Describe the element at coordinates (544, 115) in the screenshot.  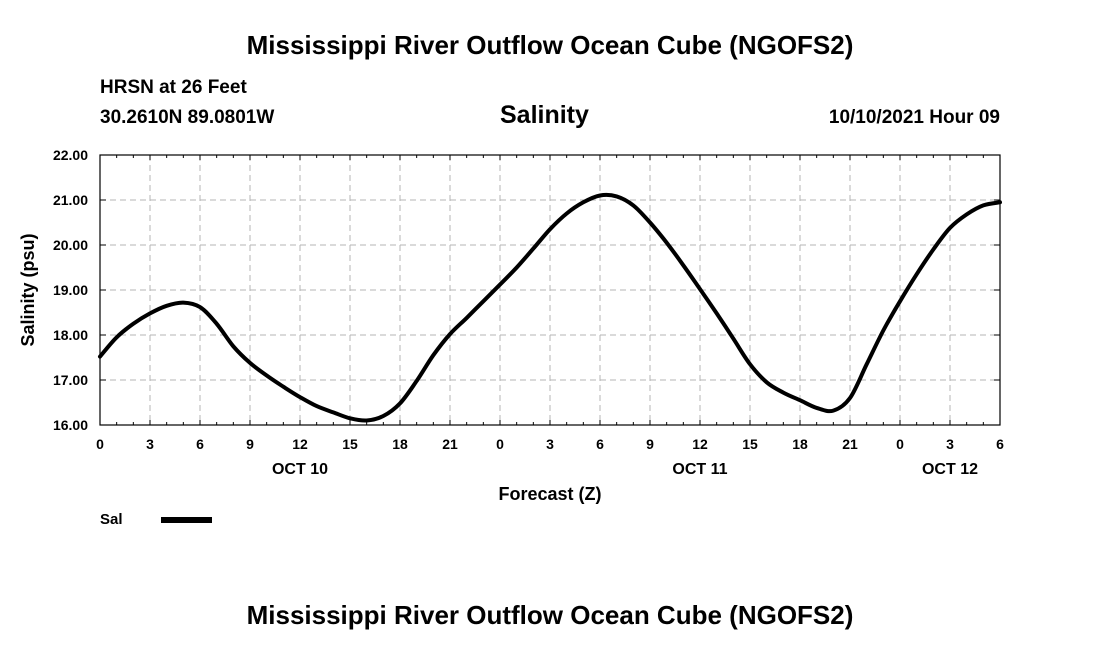
I see `variable-title: Salinity` at that location.